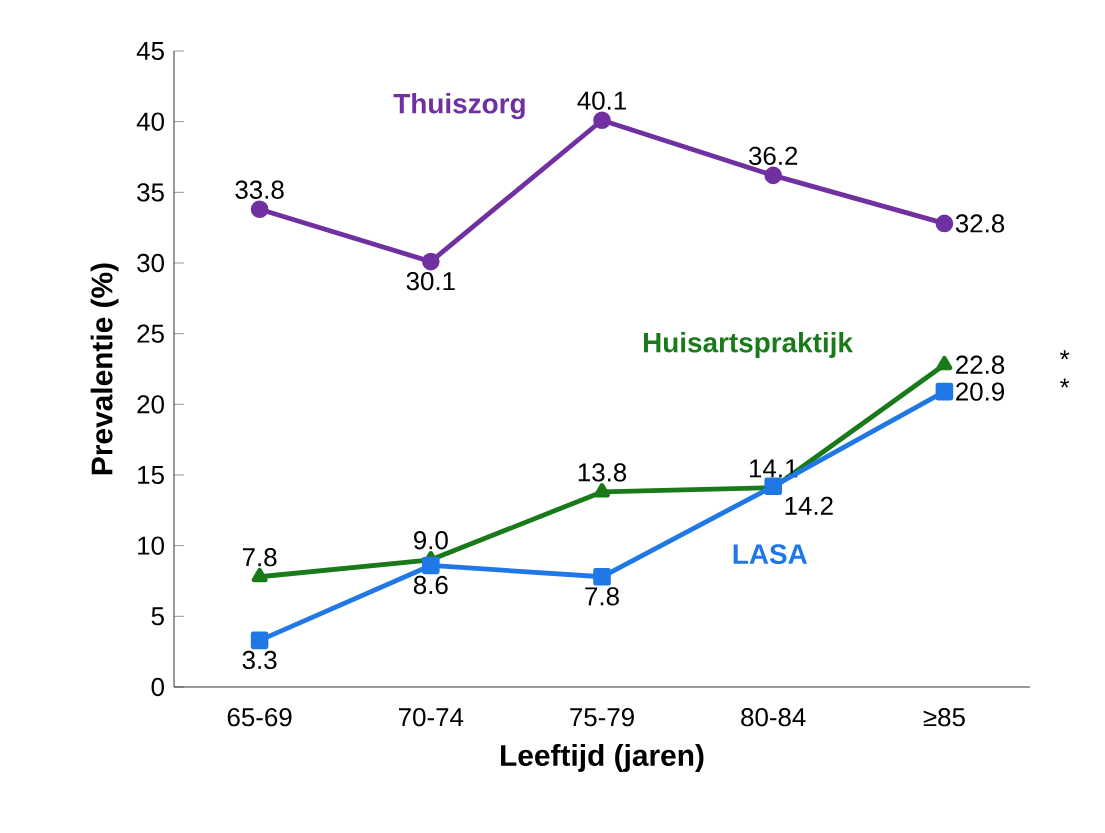  What do you see at coordinates (150, 121) in the screenshot?
I see `y-tick-label: 40` at bounding box center [150, 121].